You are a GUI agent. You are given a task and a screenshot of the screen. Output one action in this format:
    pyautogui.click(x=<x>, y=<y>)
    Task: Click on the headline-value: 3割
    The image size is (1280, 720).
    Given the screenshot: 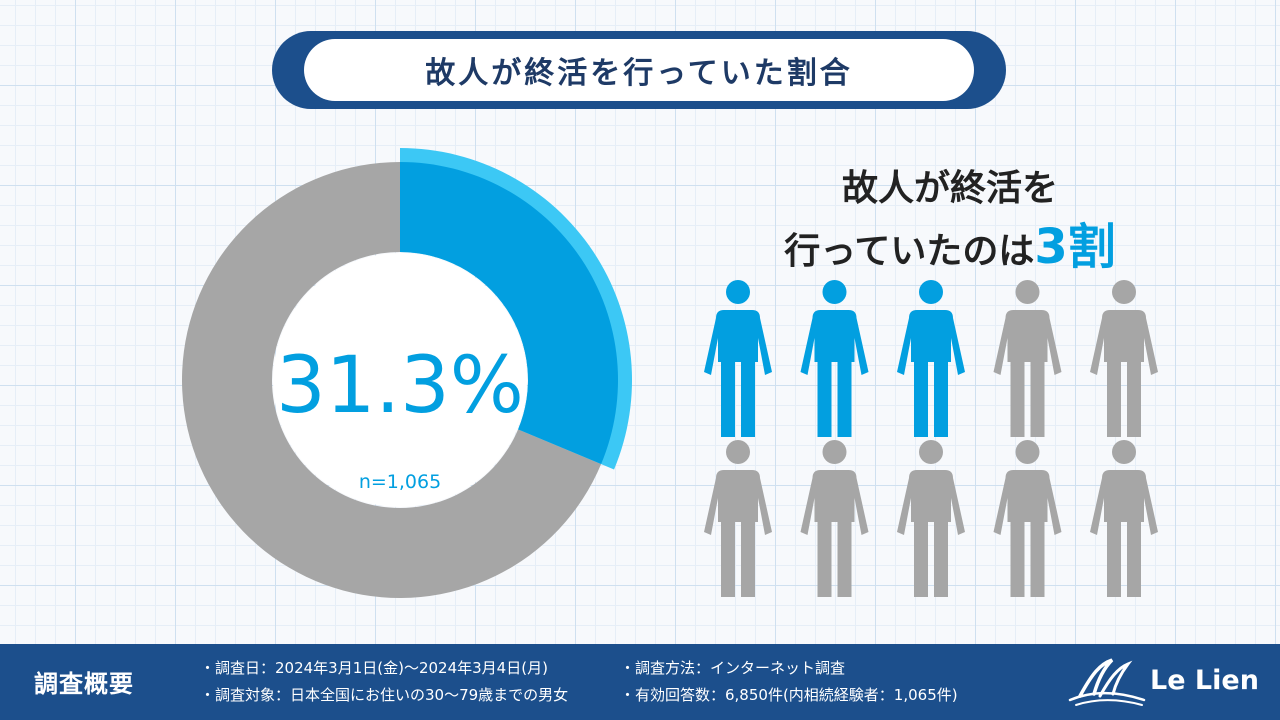 What is the action you would take?
    pyautogui.click(x=1075, y=247)
    